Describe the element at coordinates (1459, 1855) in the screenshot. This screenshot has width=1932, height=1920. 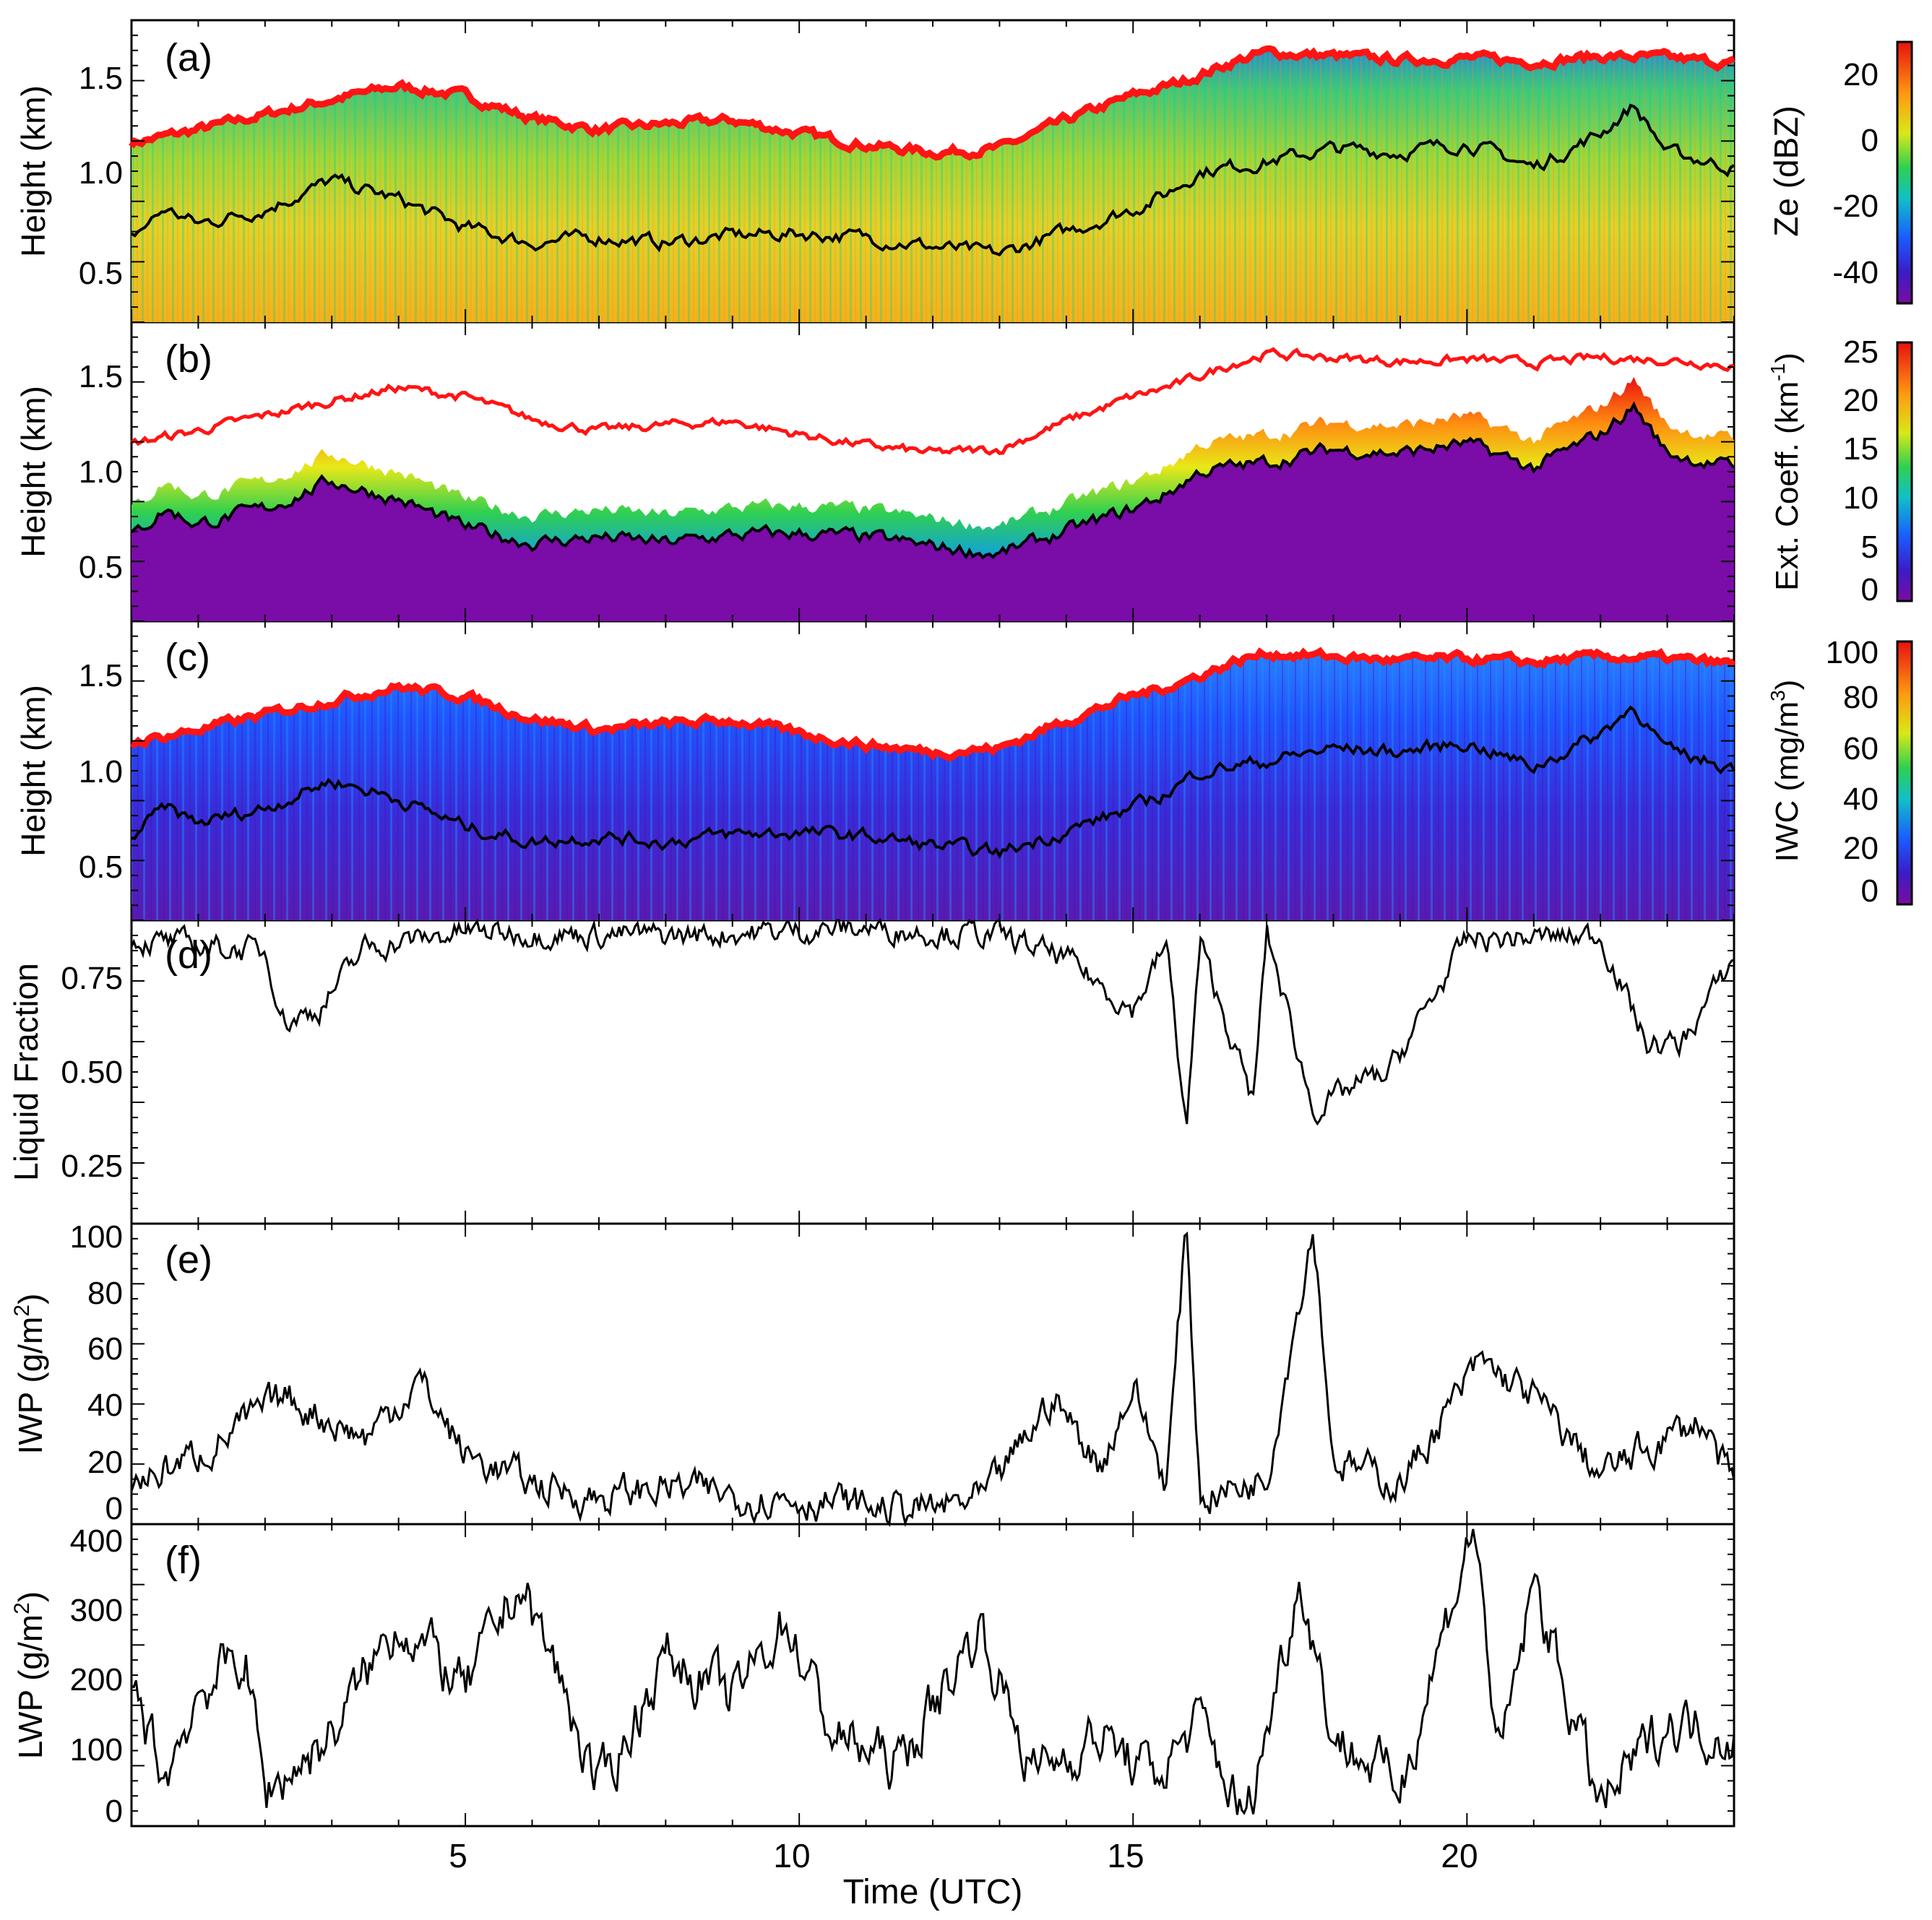
I see `xtick-label: 20` at that location.